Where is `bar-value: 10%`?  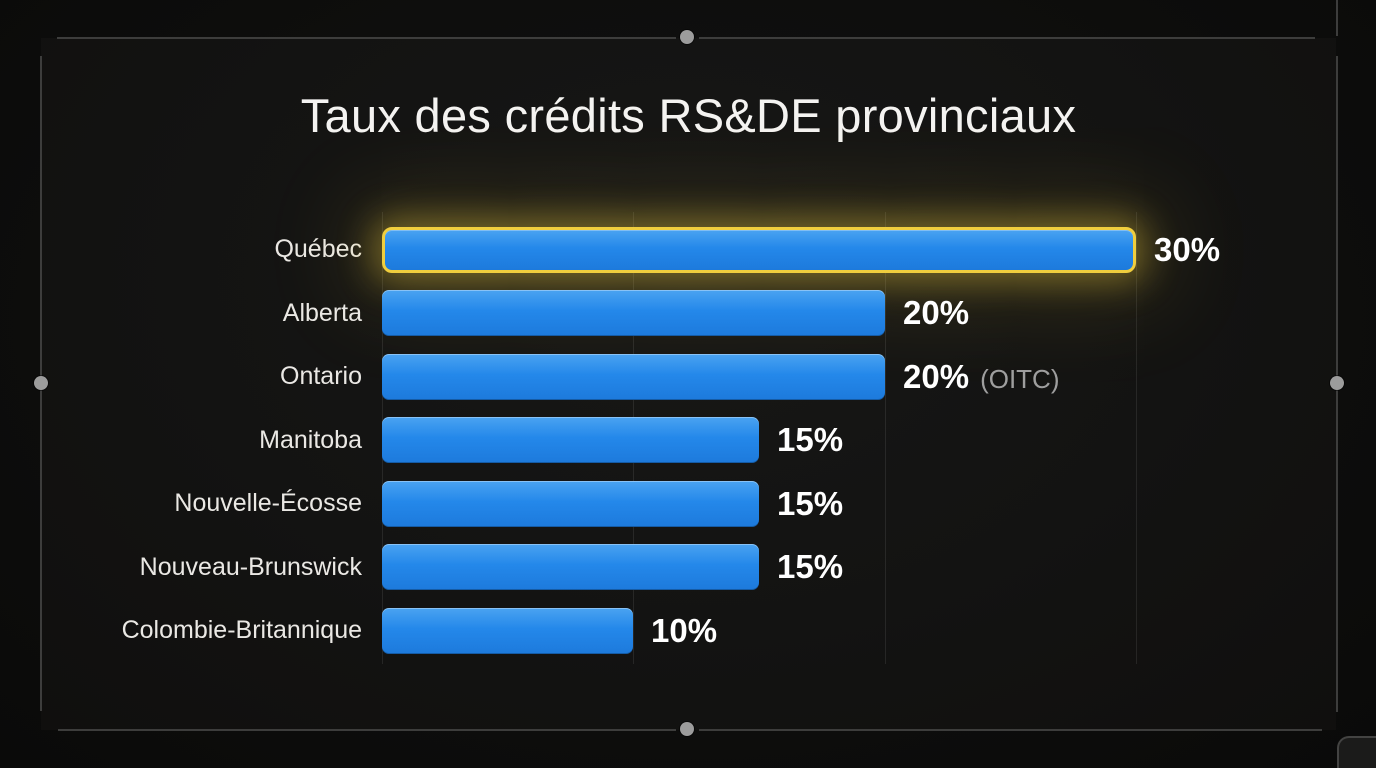 bar-value: 10% is located at coordinates (684, 630).